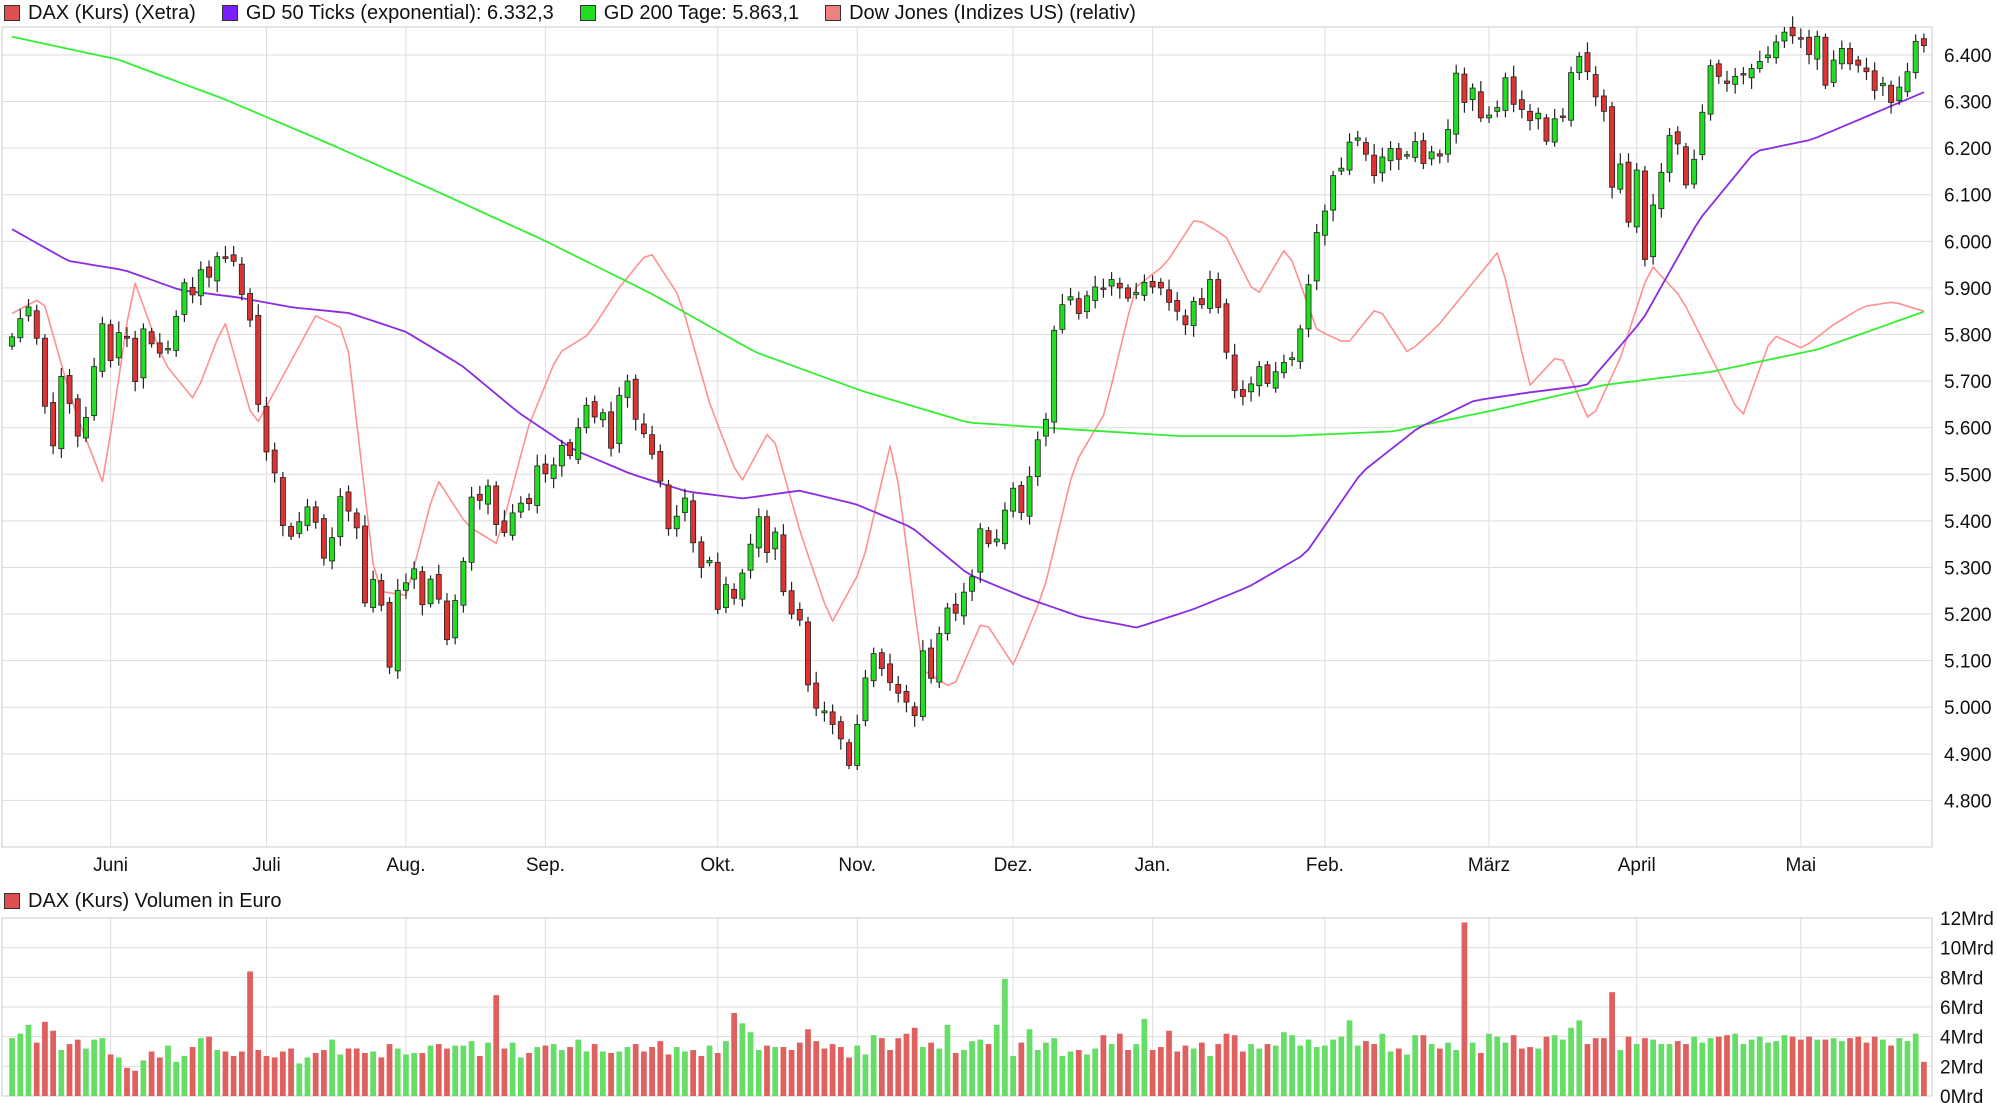 The height and width of the screenshot is (1103, 1997). What do you see at coordinates (1961, 978) in the screenshot?
I see `volume-y-tick-label: 8Mrd` at bounding box center [1961, 978].